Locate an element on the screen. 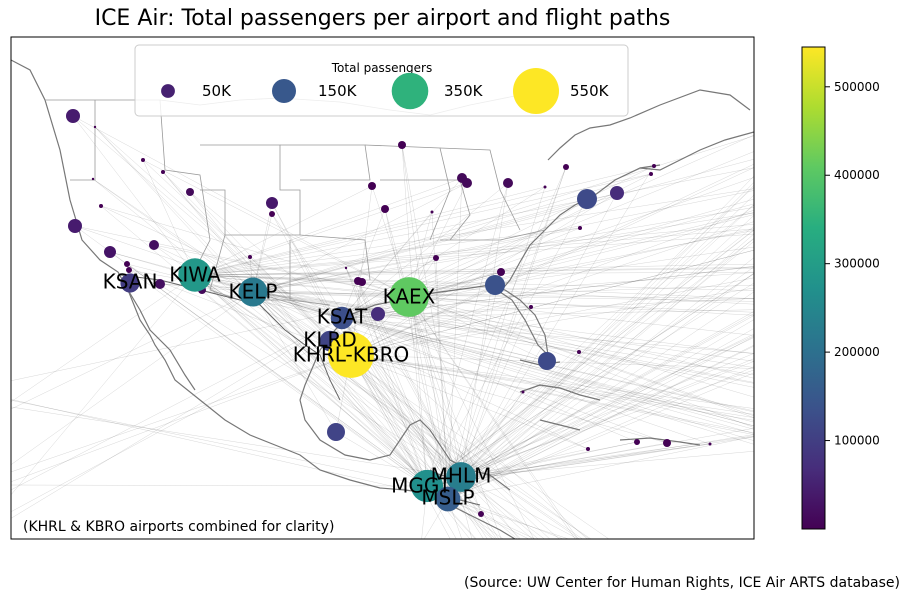 The image size is (910, 603). airport-marker-kaex is located at coordinates (409, 297).